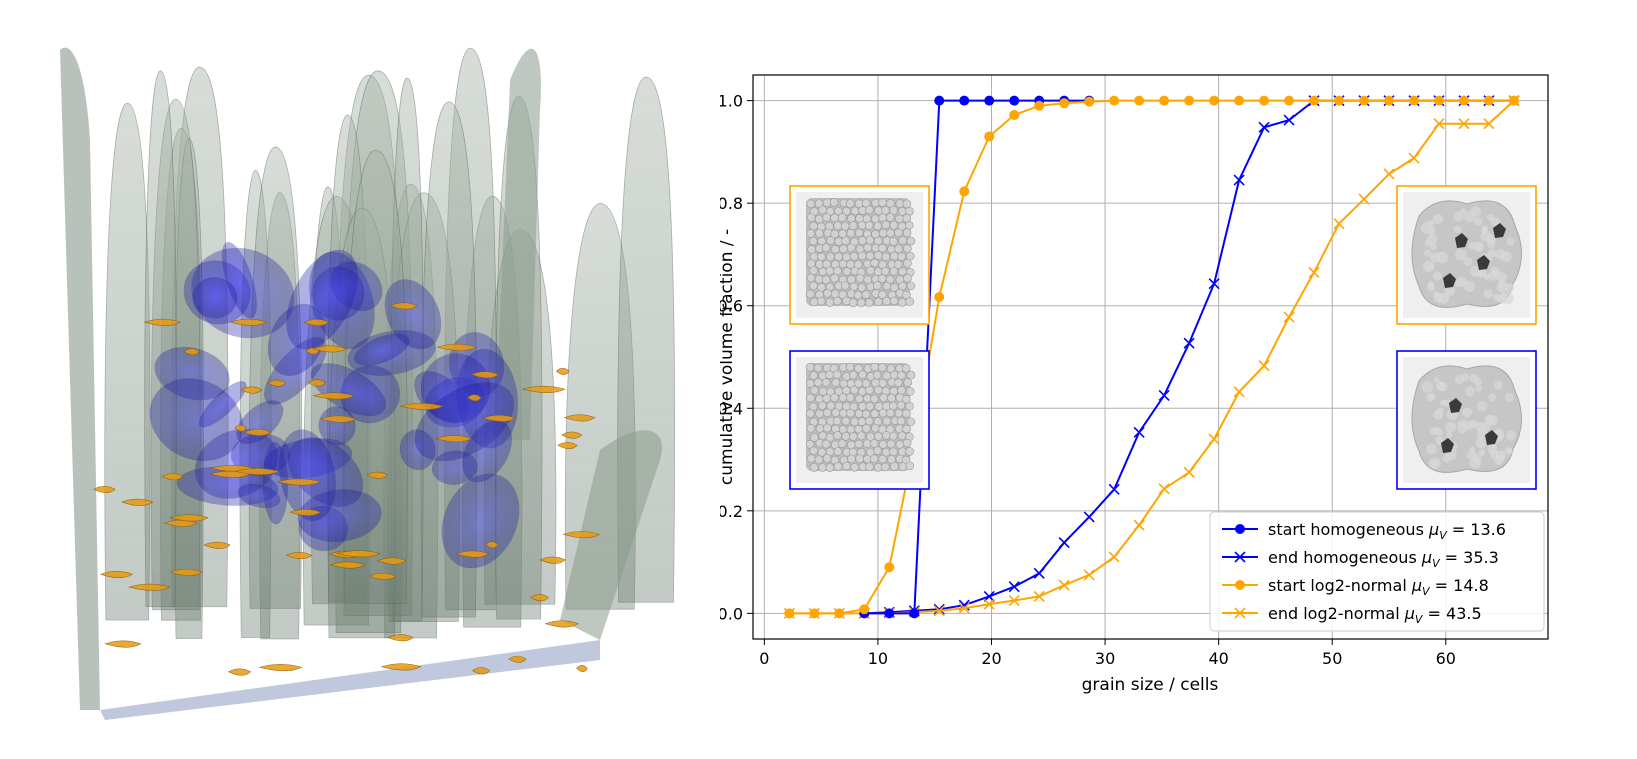 This screenshot has width=1637, height=759. What do you see at coordinates (731, 306) in the screenshot?
I see `y-tick-label: 0.6` at bounding box center [731, 306].